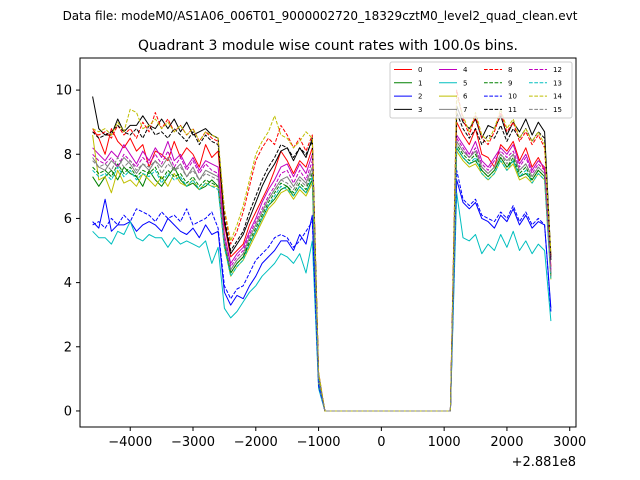  What do you see at coordinates (465, 110) in the screenshot?
I see `legend-label-7: 7` at bounding box center [465, 110].